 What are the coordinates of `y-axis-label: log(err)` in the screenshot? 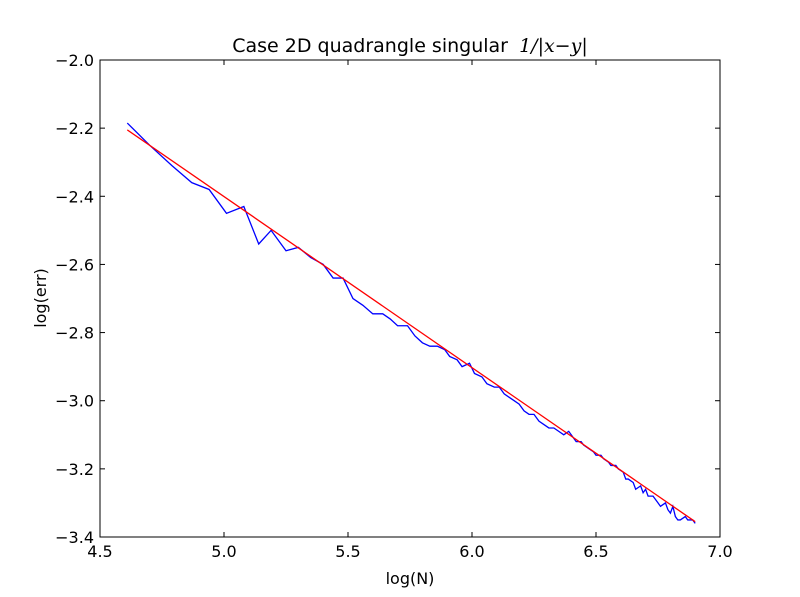 It's located at (40, 298).